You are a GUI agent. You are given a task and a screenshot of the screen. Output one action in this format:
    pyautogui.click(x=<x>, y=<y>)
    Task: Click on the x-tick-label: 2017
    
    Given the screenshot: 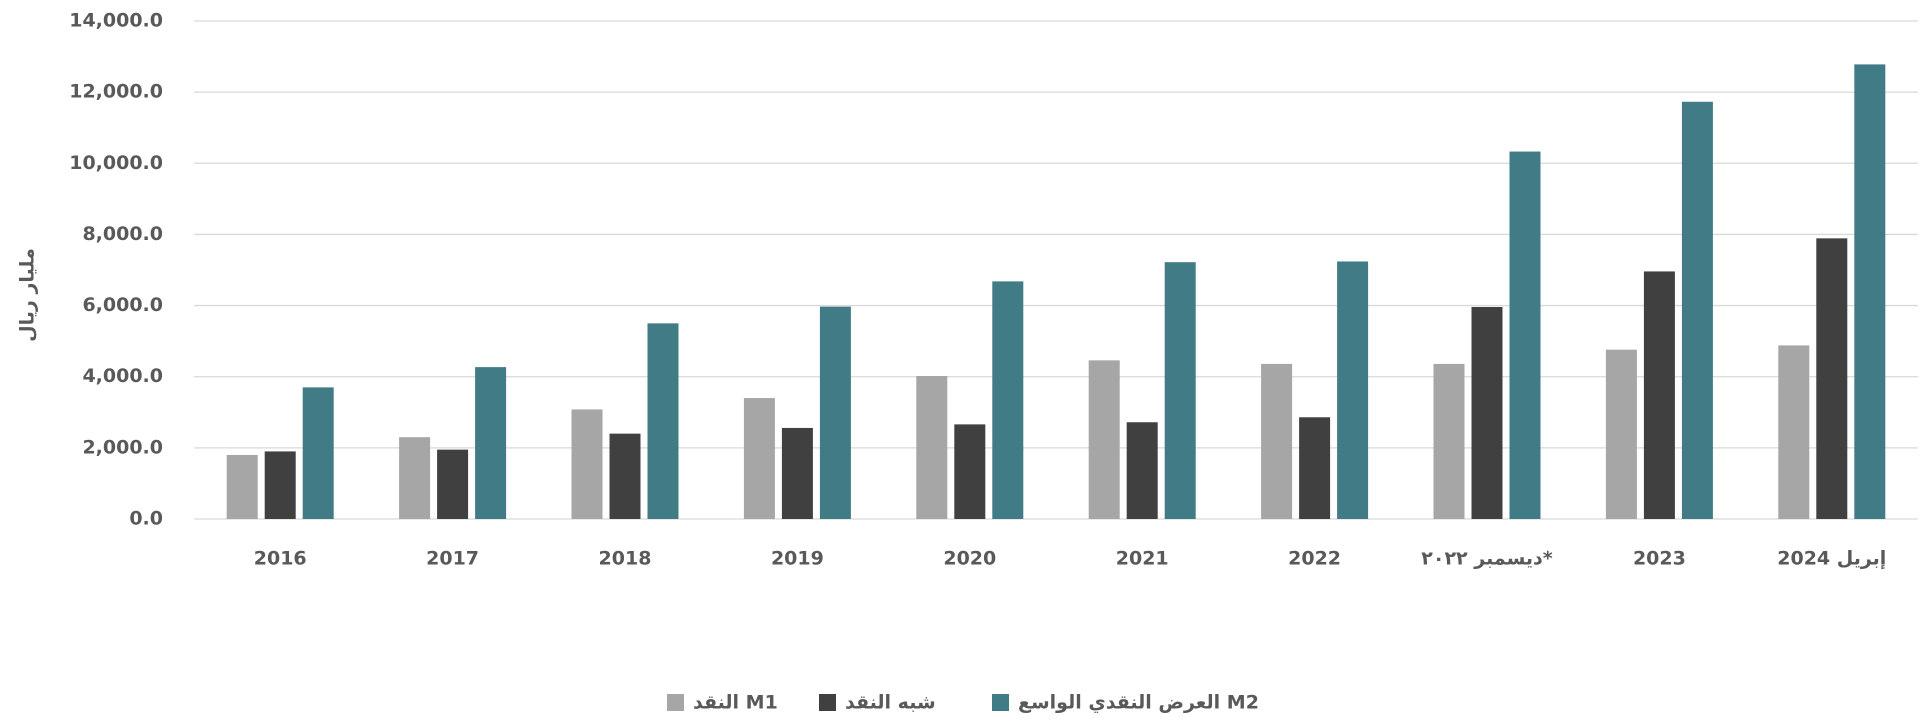 What is the action you would take?
    pyautogui.click(x=452, y=559)
    